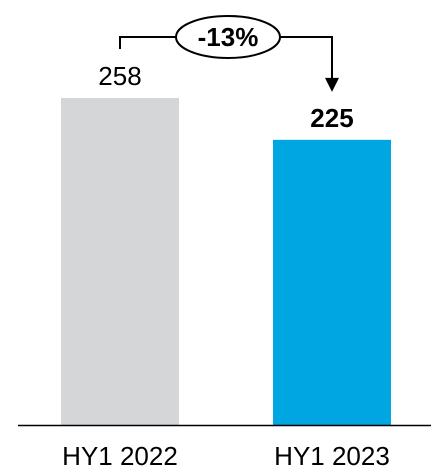 This screenshot has height=470, width=431. I want to click on value-label-2: 225, so click(331, 118).